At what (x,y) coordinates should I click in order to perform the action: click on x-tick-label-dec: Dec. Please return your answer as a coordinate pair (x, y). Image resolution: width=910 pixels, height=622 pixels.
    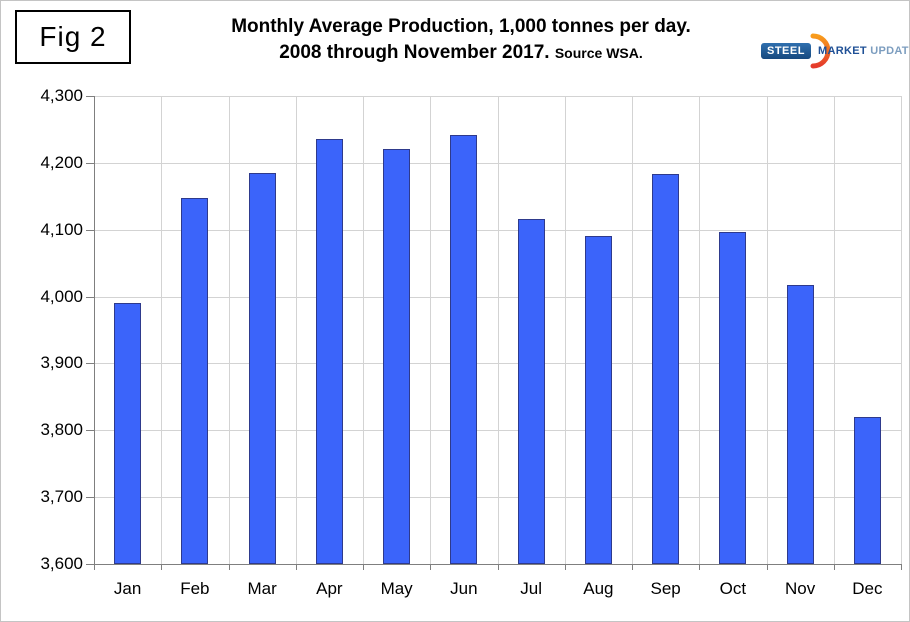
    Looking at the image, I should click on (867, 588).